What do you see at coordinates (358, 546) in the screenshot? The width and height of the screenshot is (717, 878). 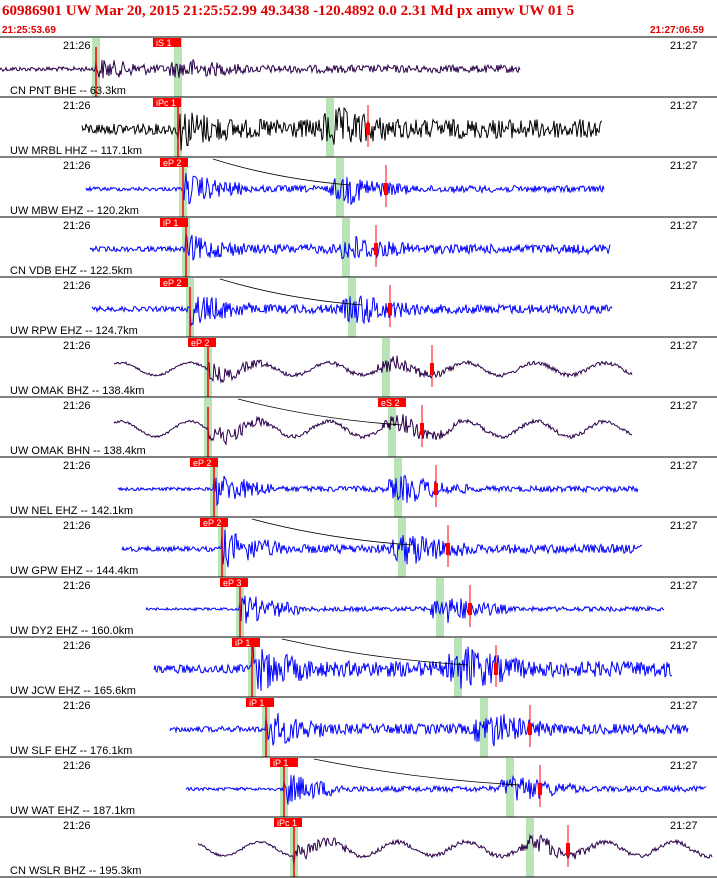 I see `trace-panel: 21:26 21:27 eP 2 UW GPW EHZ -- 144.4km` at bounding box center [358, 546].